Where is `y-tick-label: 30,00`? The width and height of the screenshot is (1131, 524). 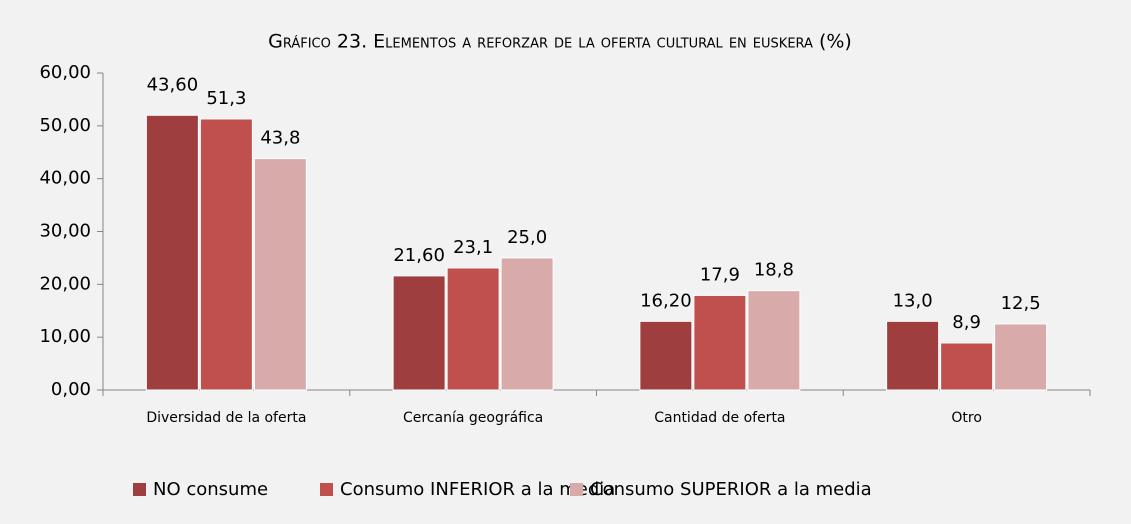
y-tick-label: 30,00 is located at coordinates (65, 231).